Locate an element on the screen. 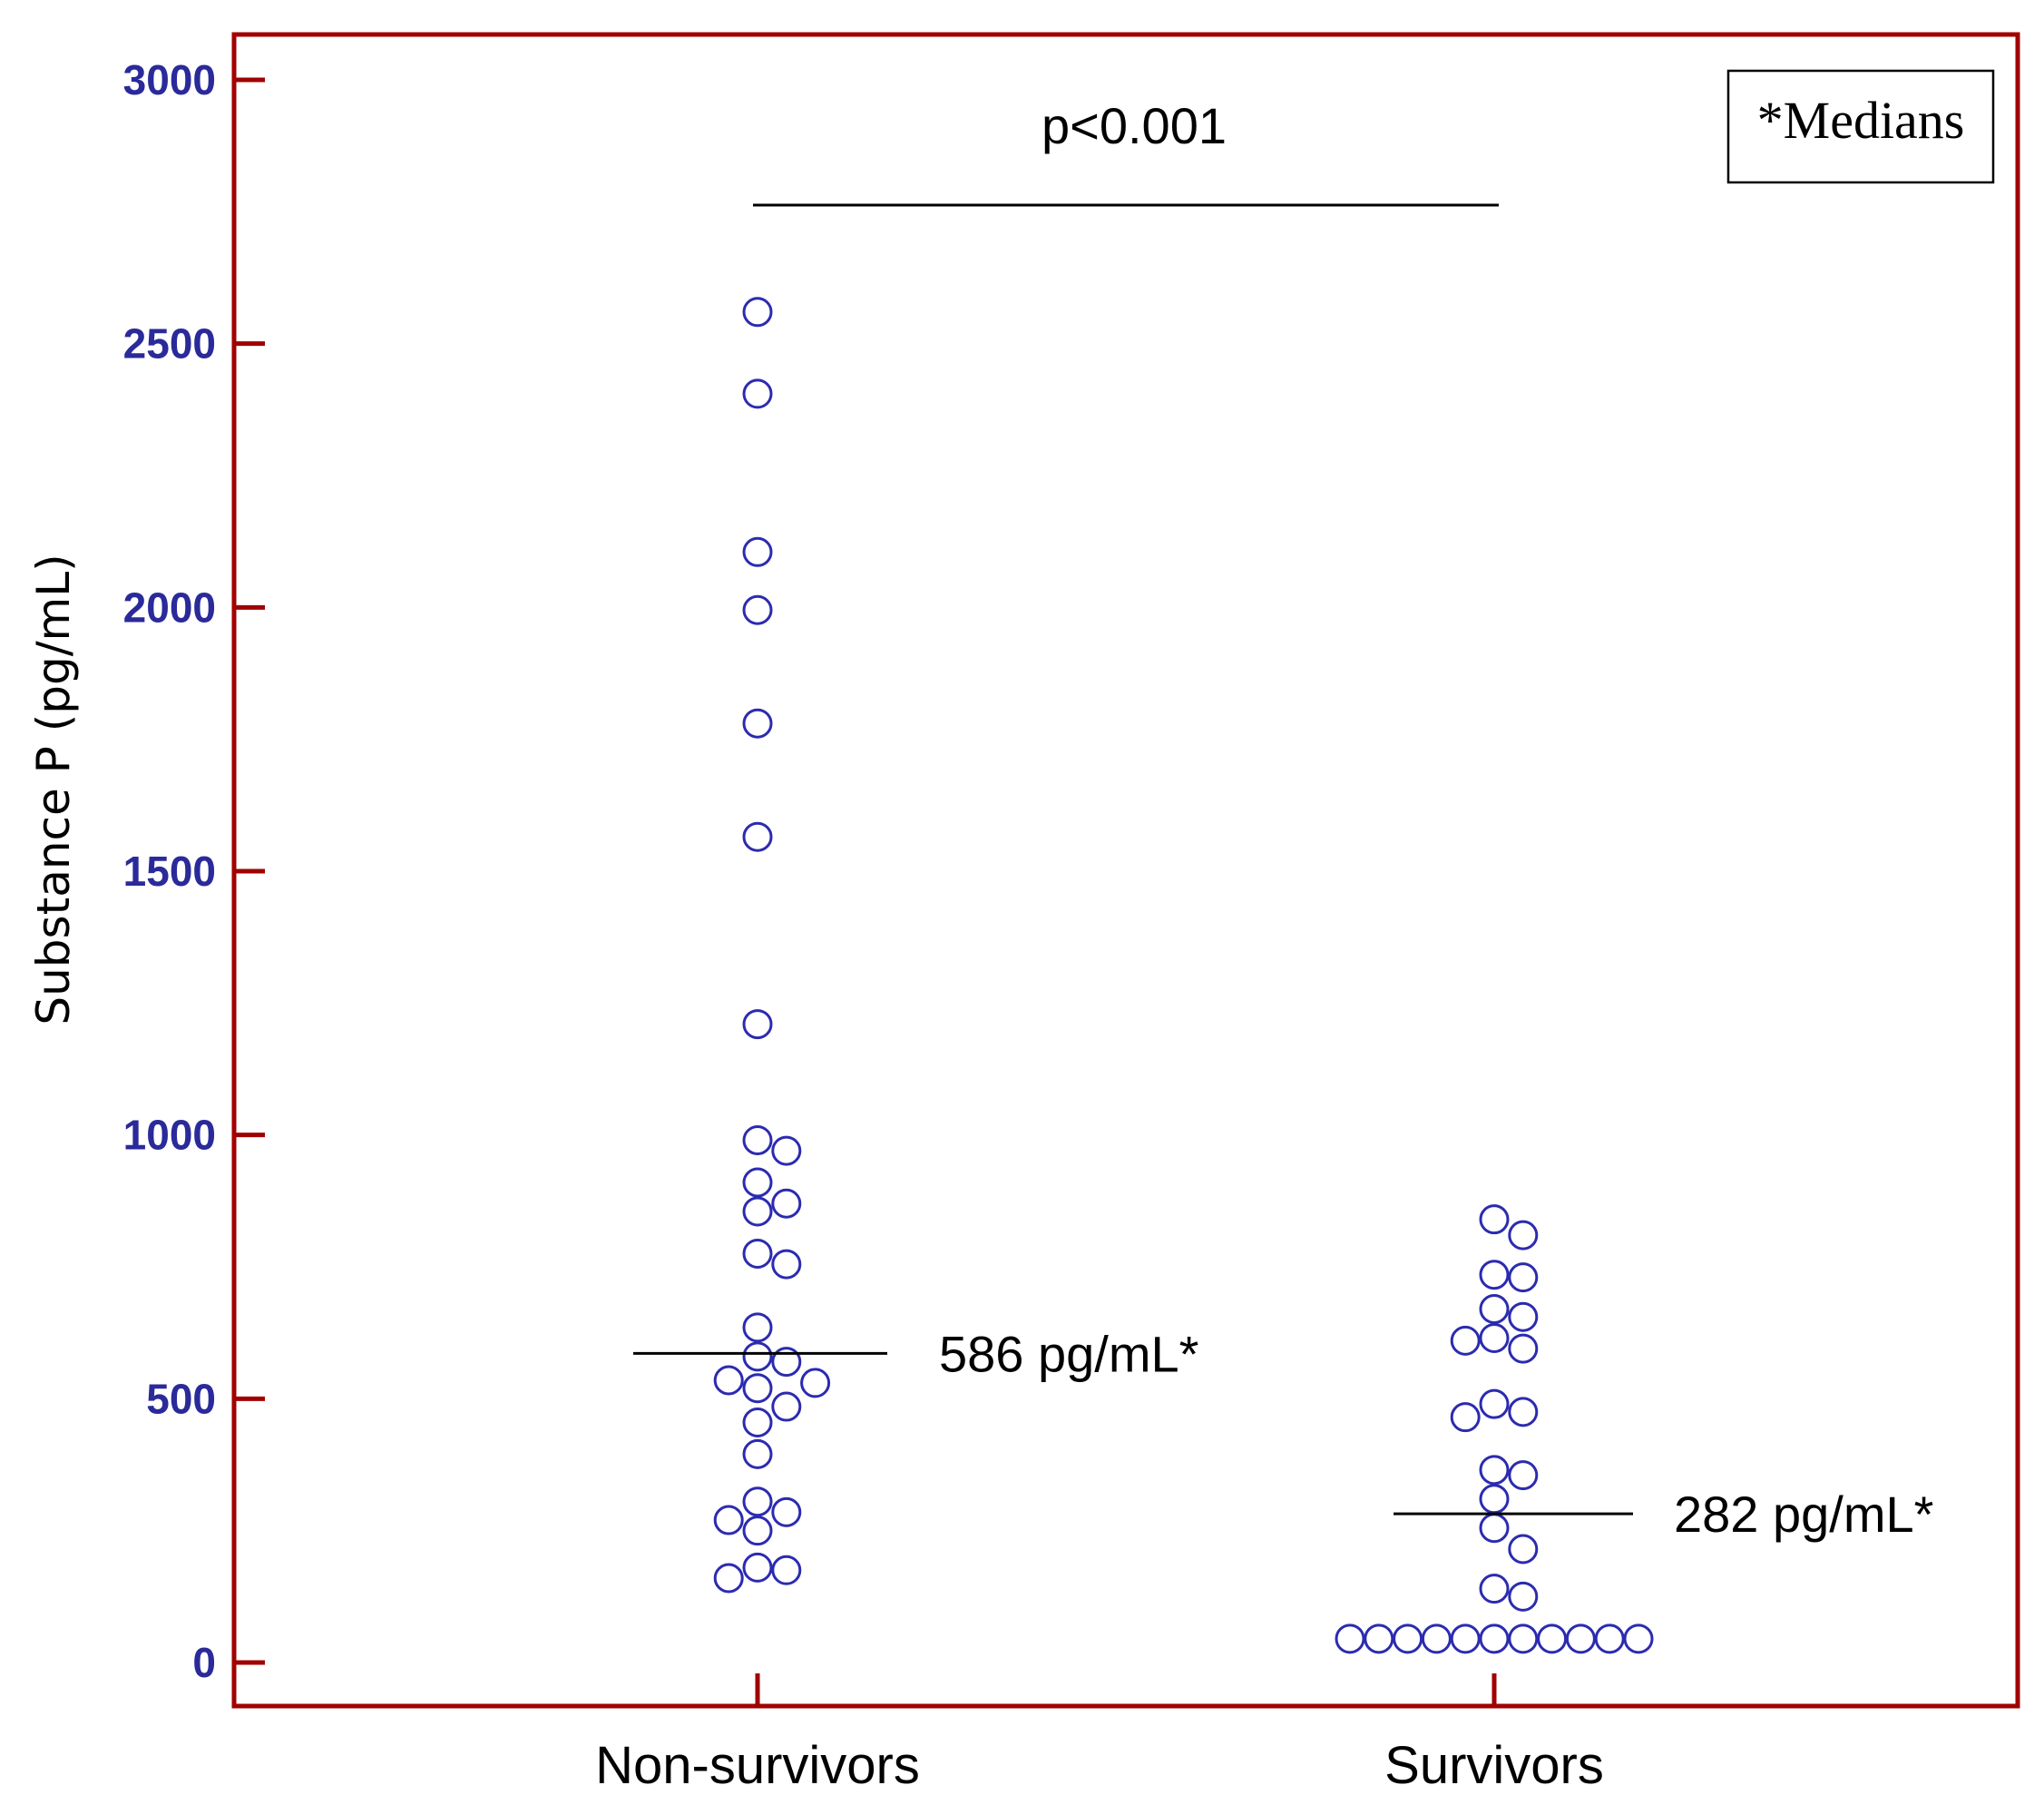 The width and height of the screenshot is (2044, 1795). y-tick-label: 1000 is located at coordinates (170, 1135).